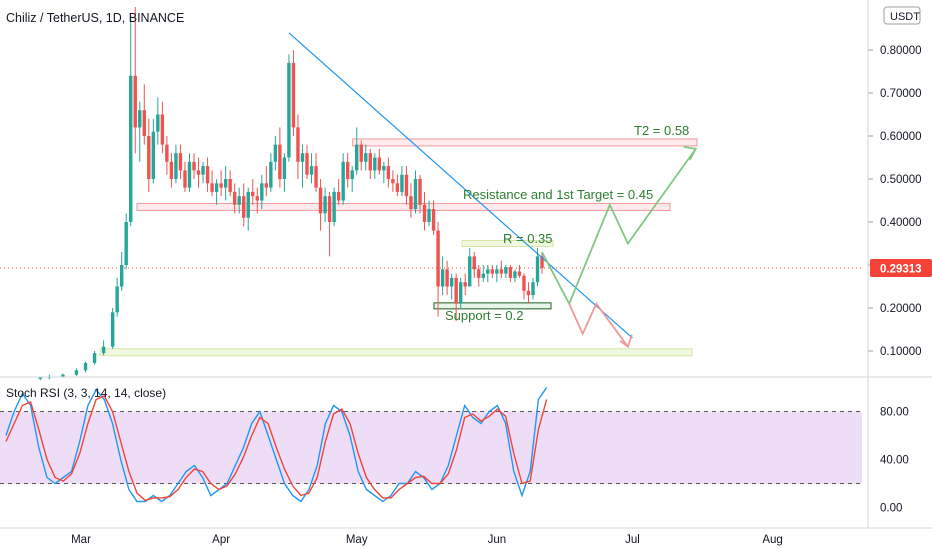  I want to click on currency-label: USDT, so click(905, 17).